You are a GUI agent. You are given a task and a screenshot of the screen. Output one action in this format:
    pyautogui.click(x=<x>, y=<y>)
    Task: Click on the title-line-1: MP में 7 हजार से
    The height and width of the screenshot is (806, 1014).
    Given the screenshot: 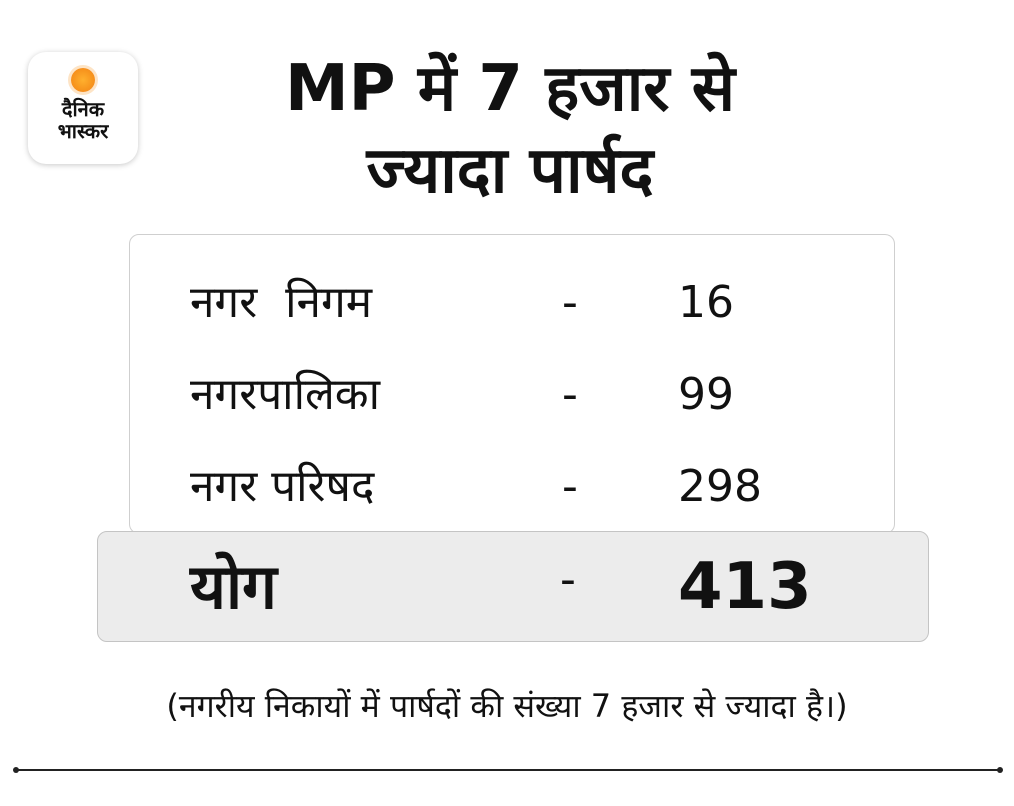 What is the action you would take?
    pyautogui.click(x=509, y=89)
    